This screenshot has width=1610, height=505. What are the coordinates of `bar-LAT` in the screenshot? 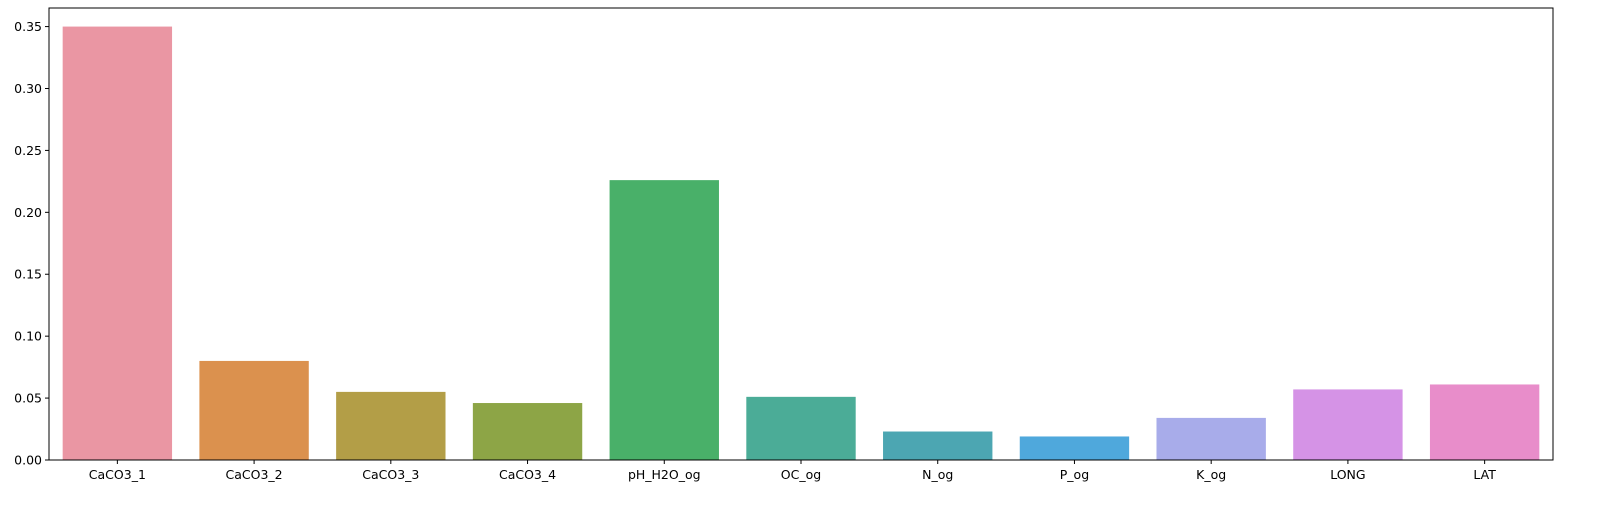 It's located at (1484, 422).